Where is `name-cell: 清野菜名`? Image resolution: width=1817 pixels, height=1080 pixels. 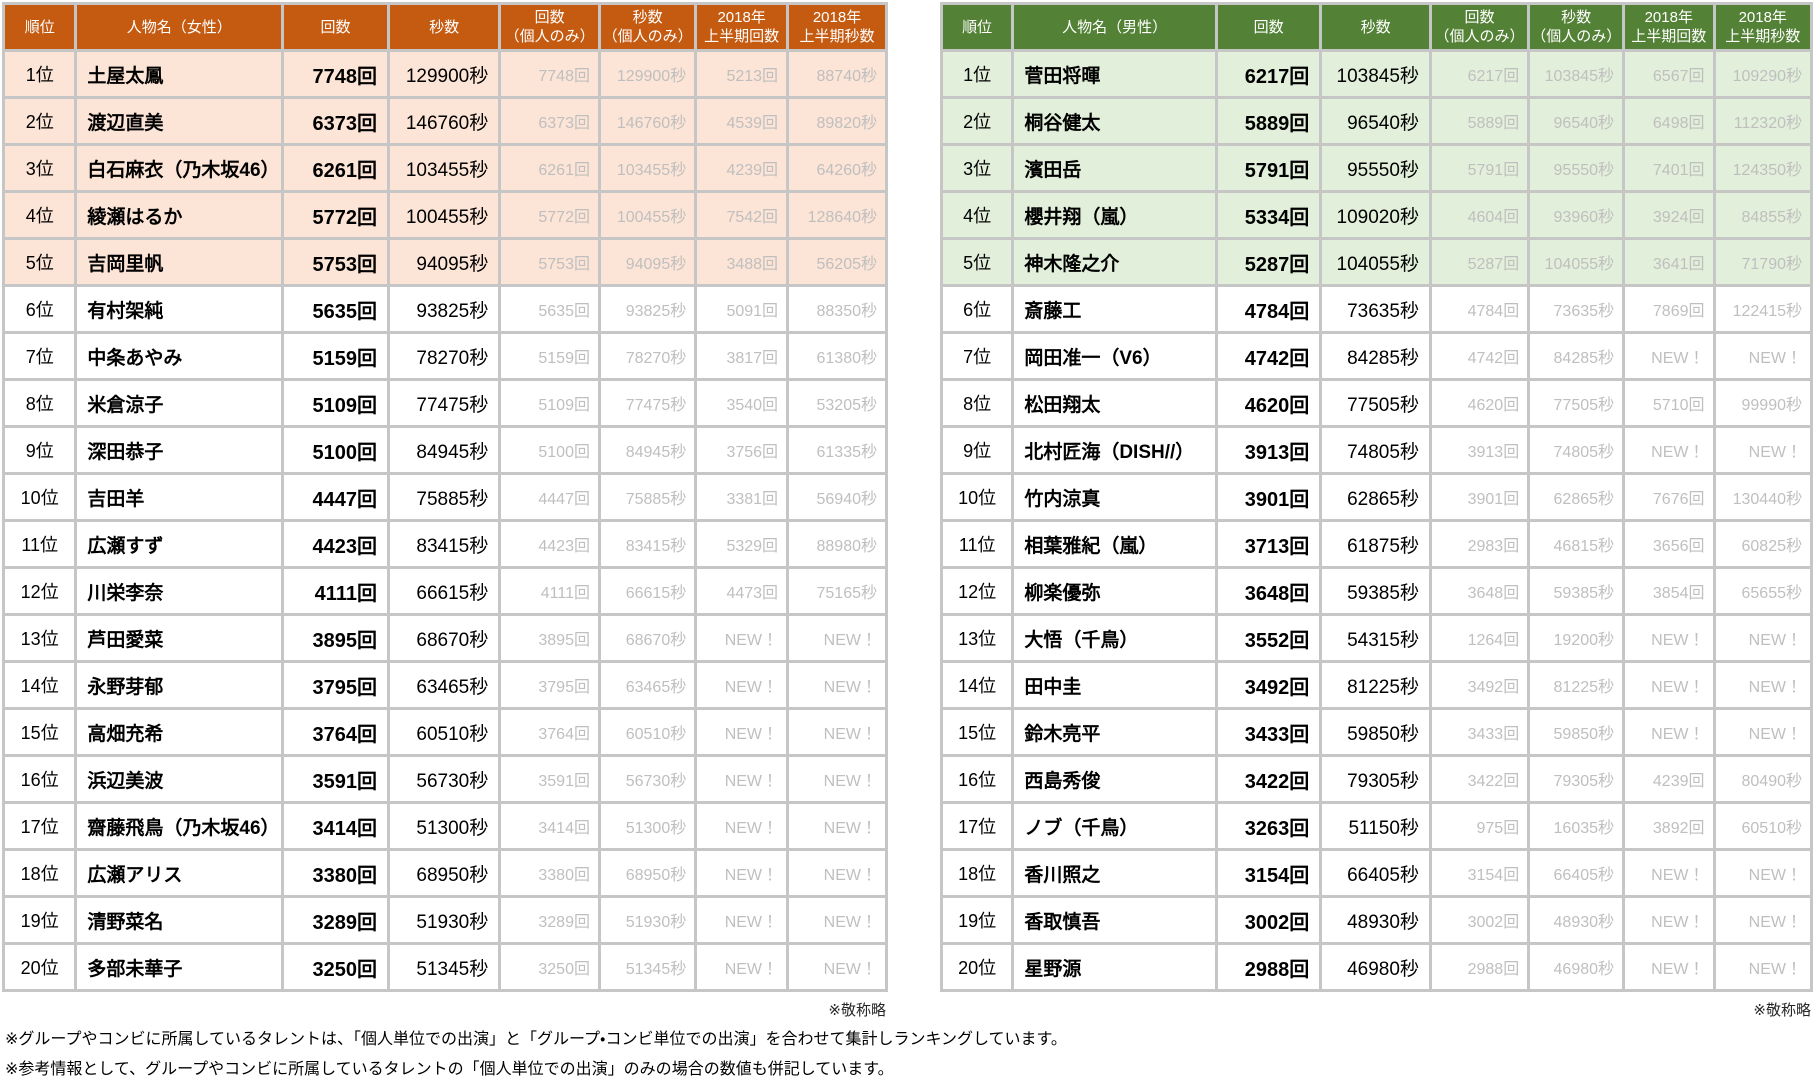 name-cell: 清野菜名 is located at coordinates (179, 920).